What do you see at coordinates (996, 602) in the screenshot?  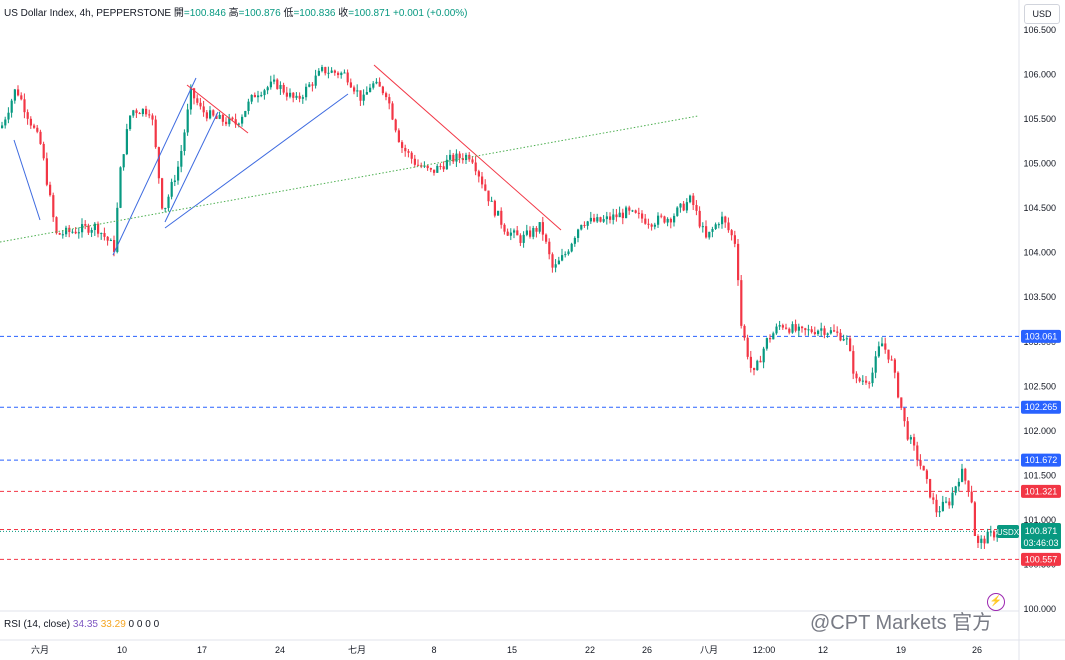 I see `lightning-icon: ⚡` at bounding box center [996, 602].